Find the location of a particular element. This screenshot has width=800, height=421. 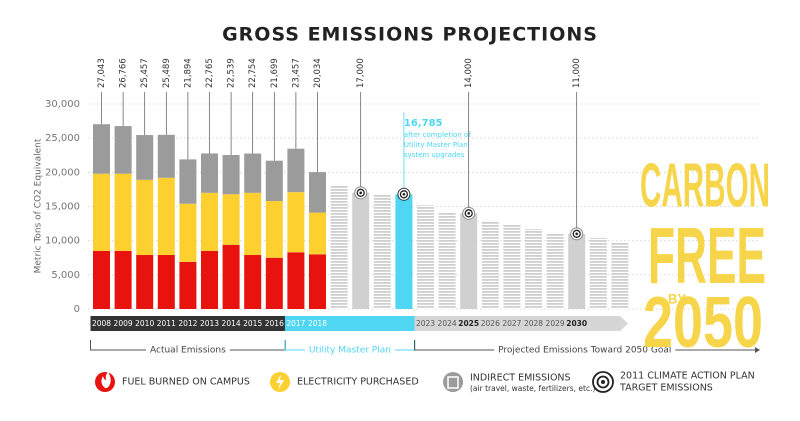

total-label: 21,894 is located at coordinates (188, 73).